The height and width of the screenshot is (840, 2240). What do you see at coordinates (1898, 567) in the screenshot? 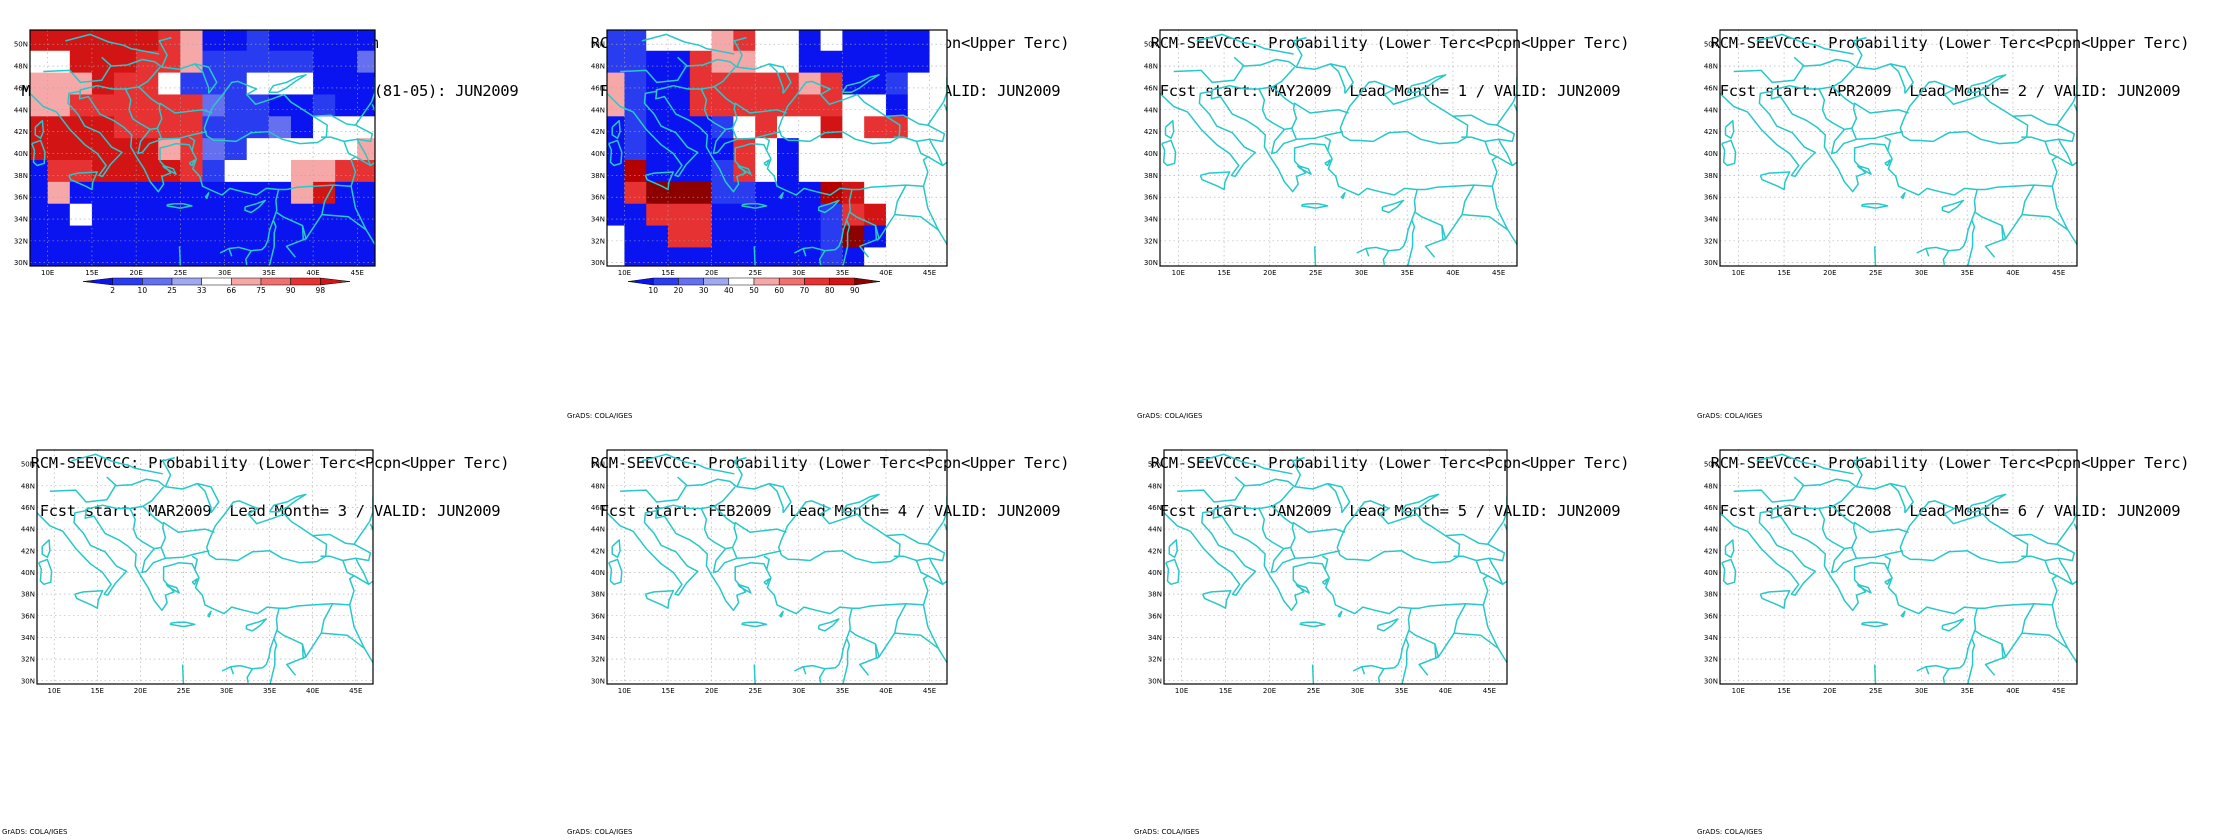
I see `plot-frame` at bounding box center [1898, 567].